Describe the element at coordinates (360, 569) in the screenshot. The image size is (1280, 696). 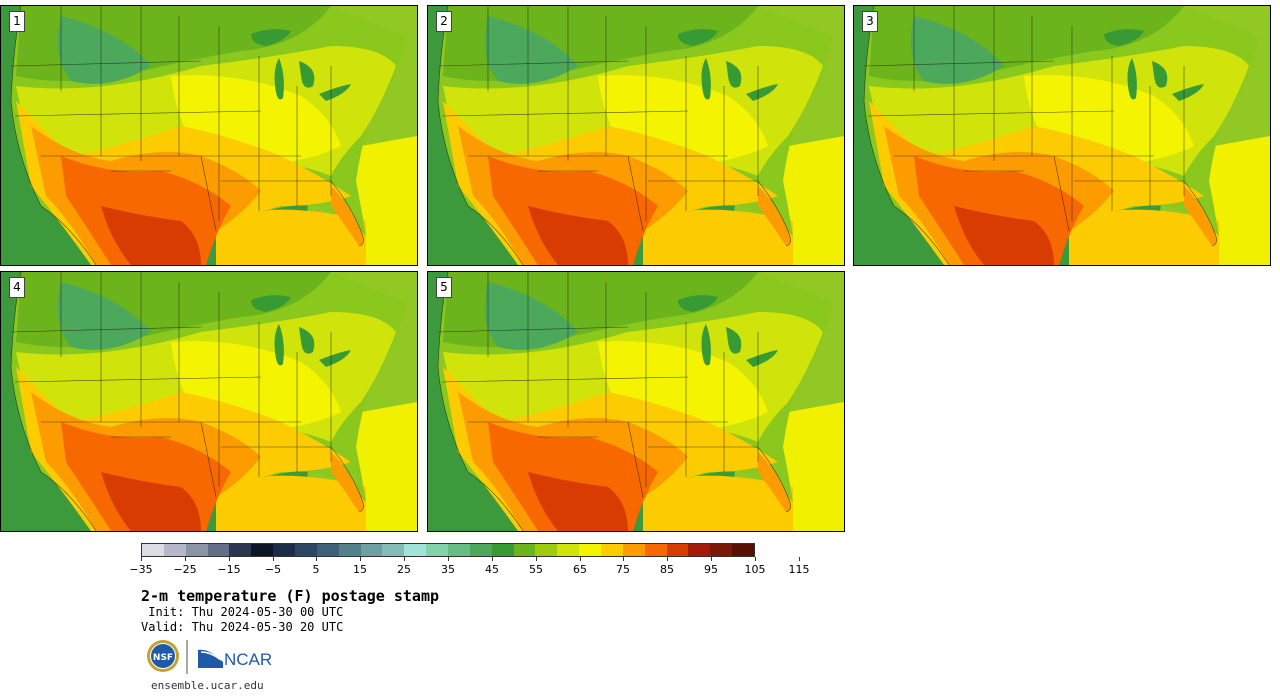
I see `colorbar-tick-label: 15` at that location.